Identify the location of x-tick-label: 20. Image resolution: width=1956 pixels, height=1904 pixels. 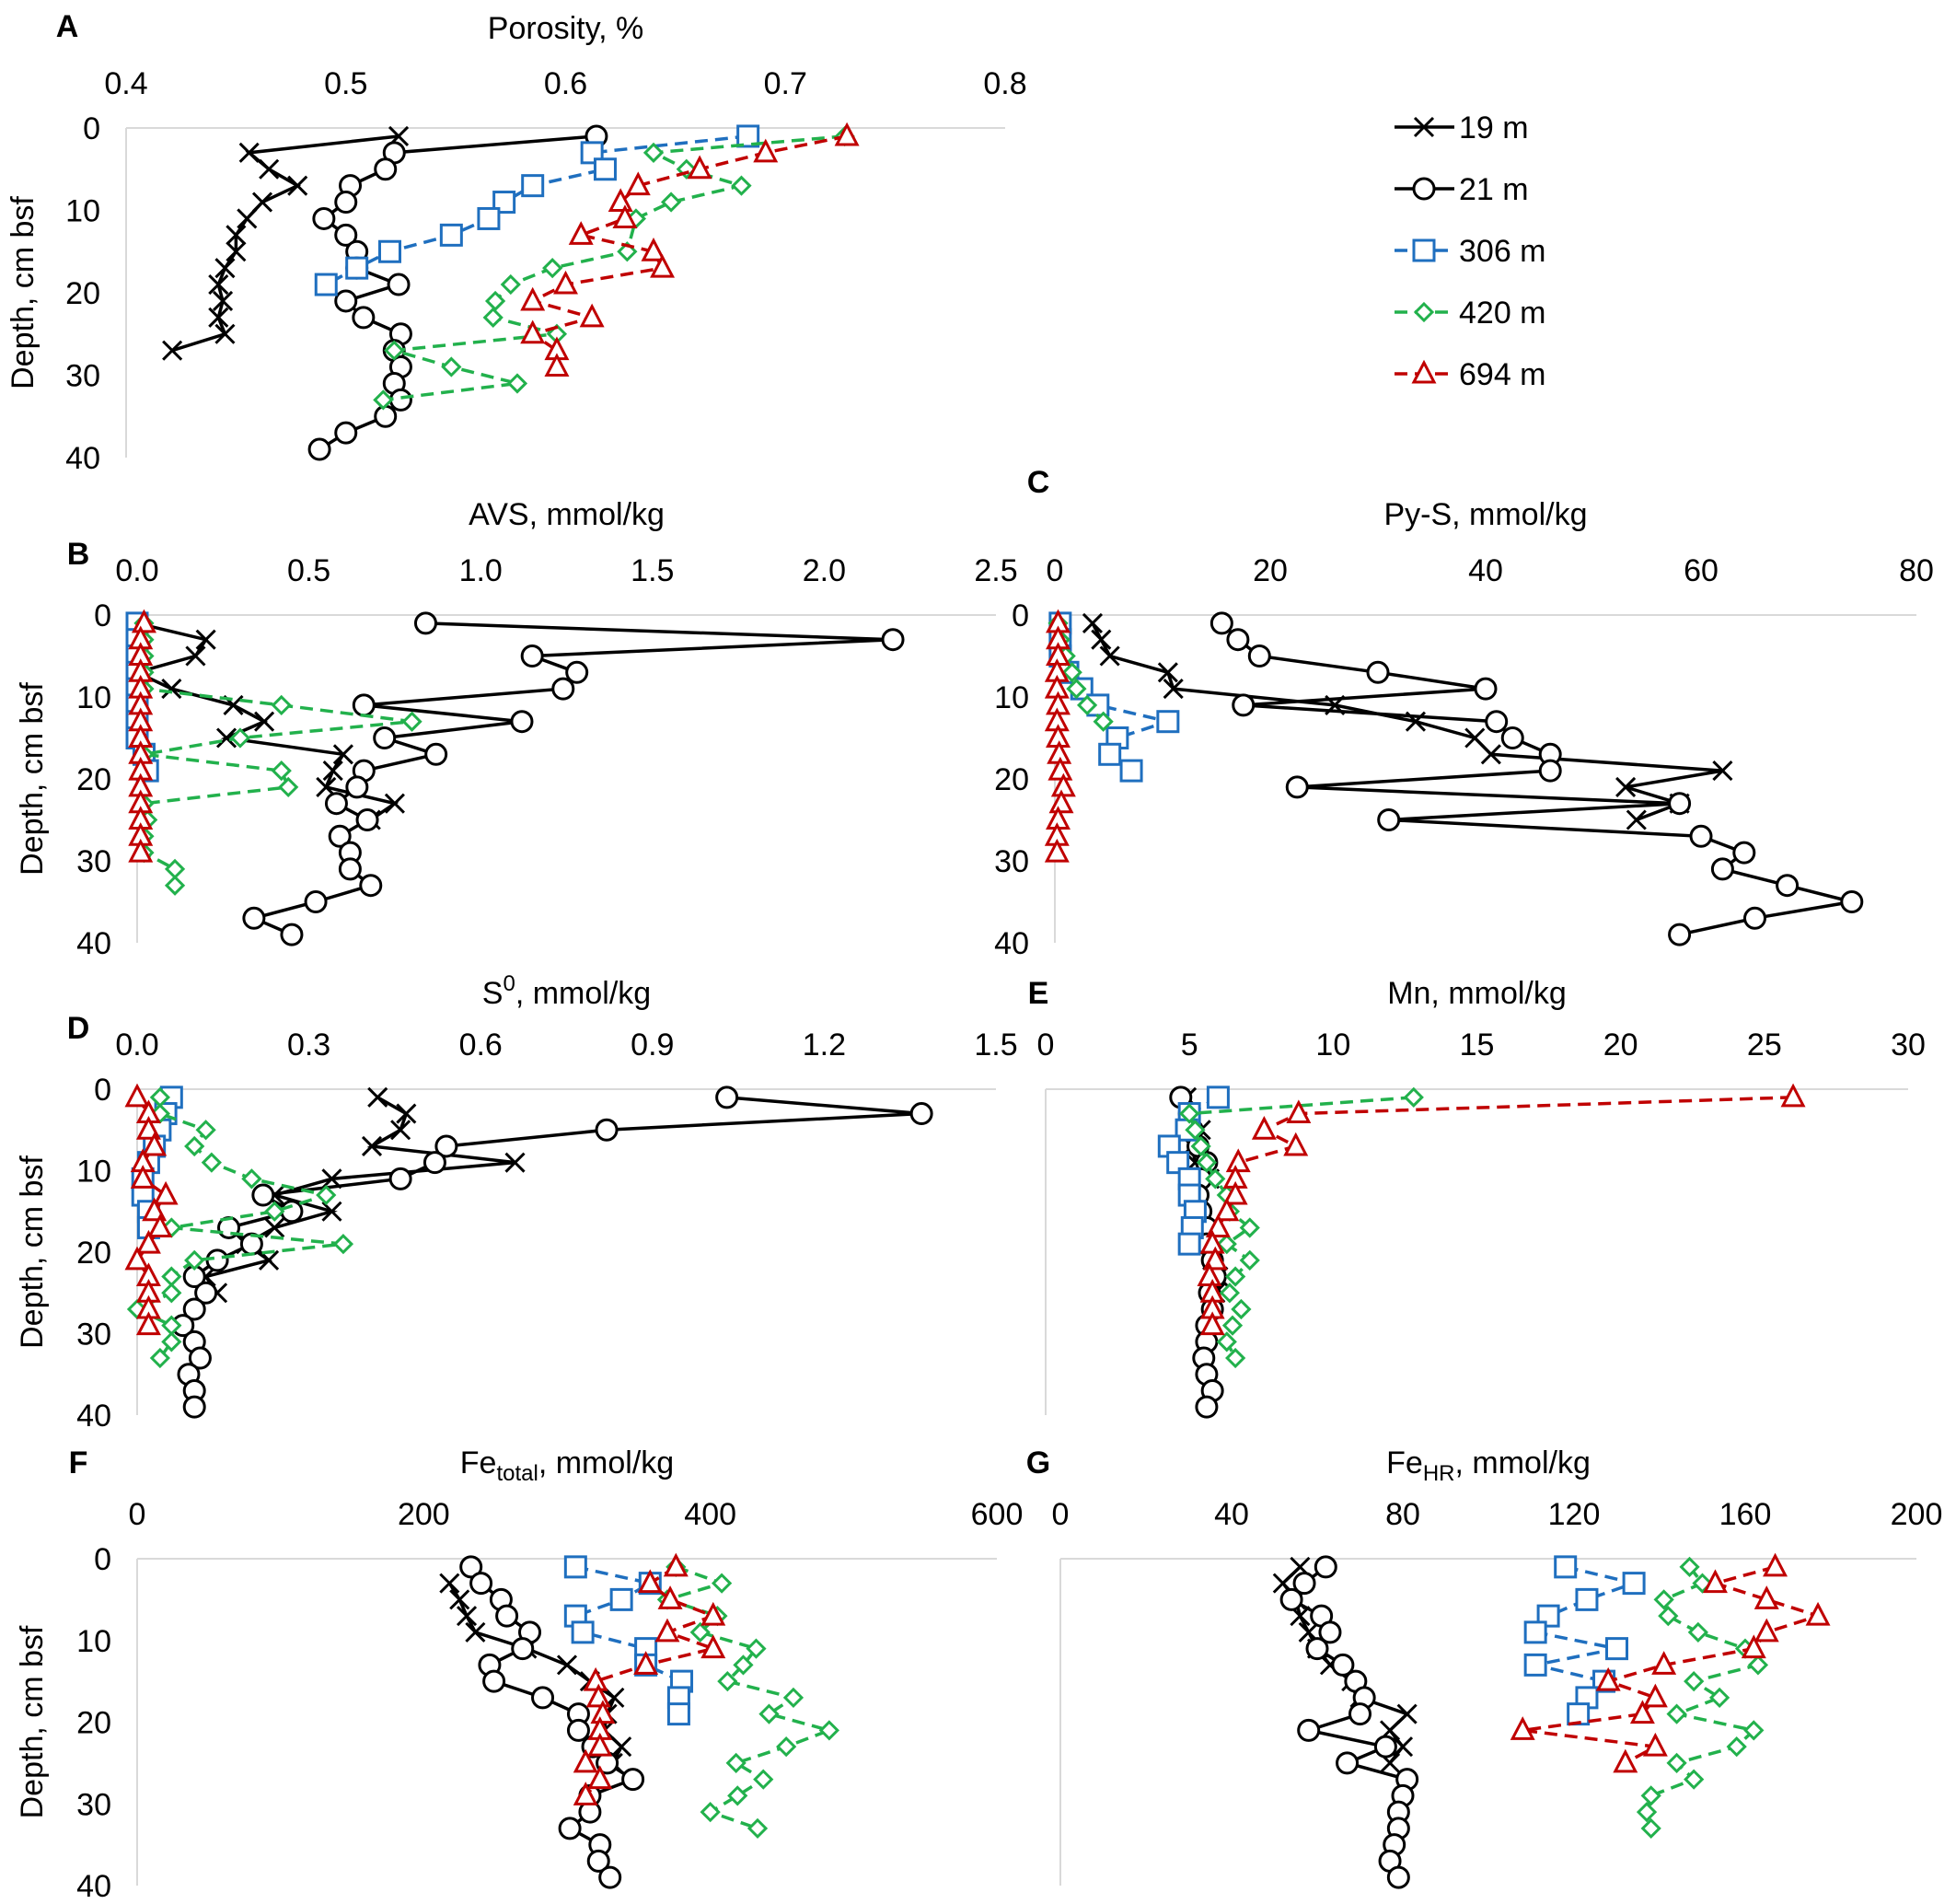
(1270, 570).